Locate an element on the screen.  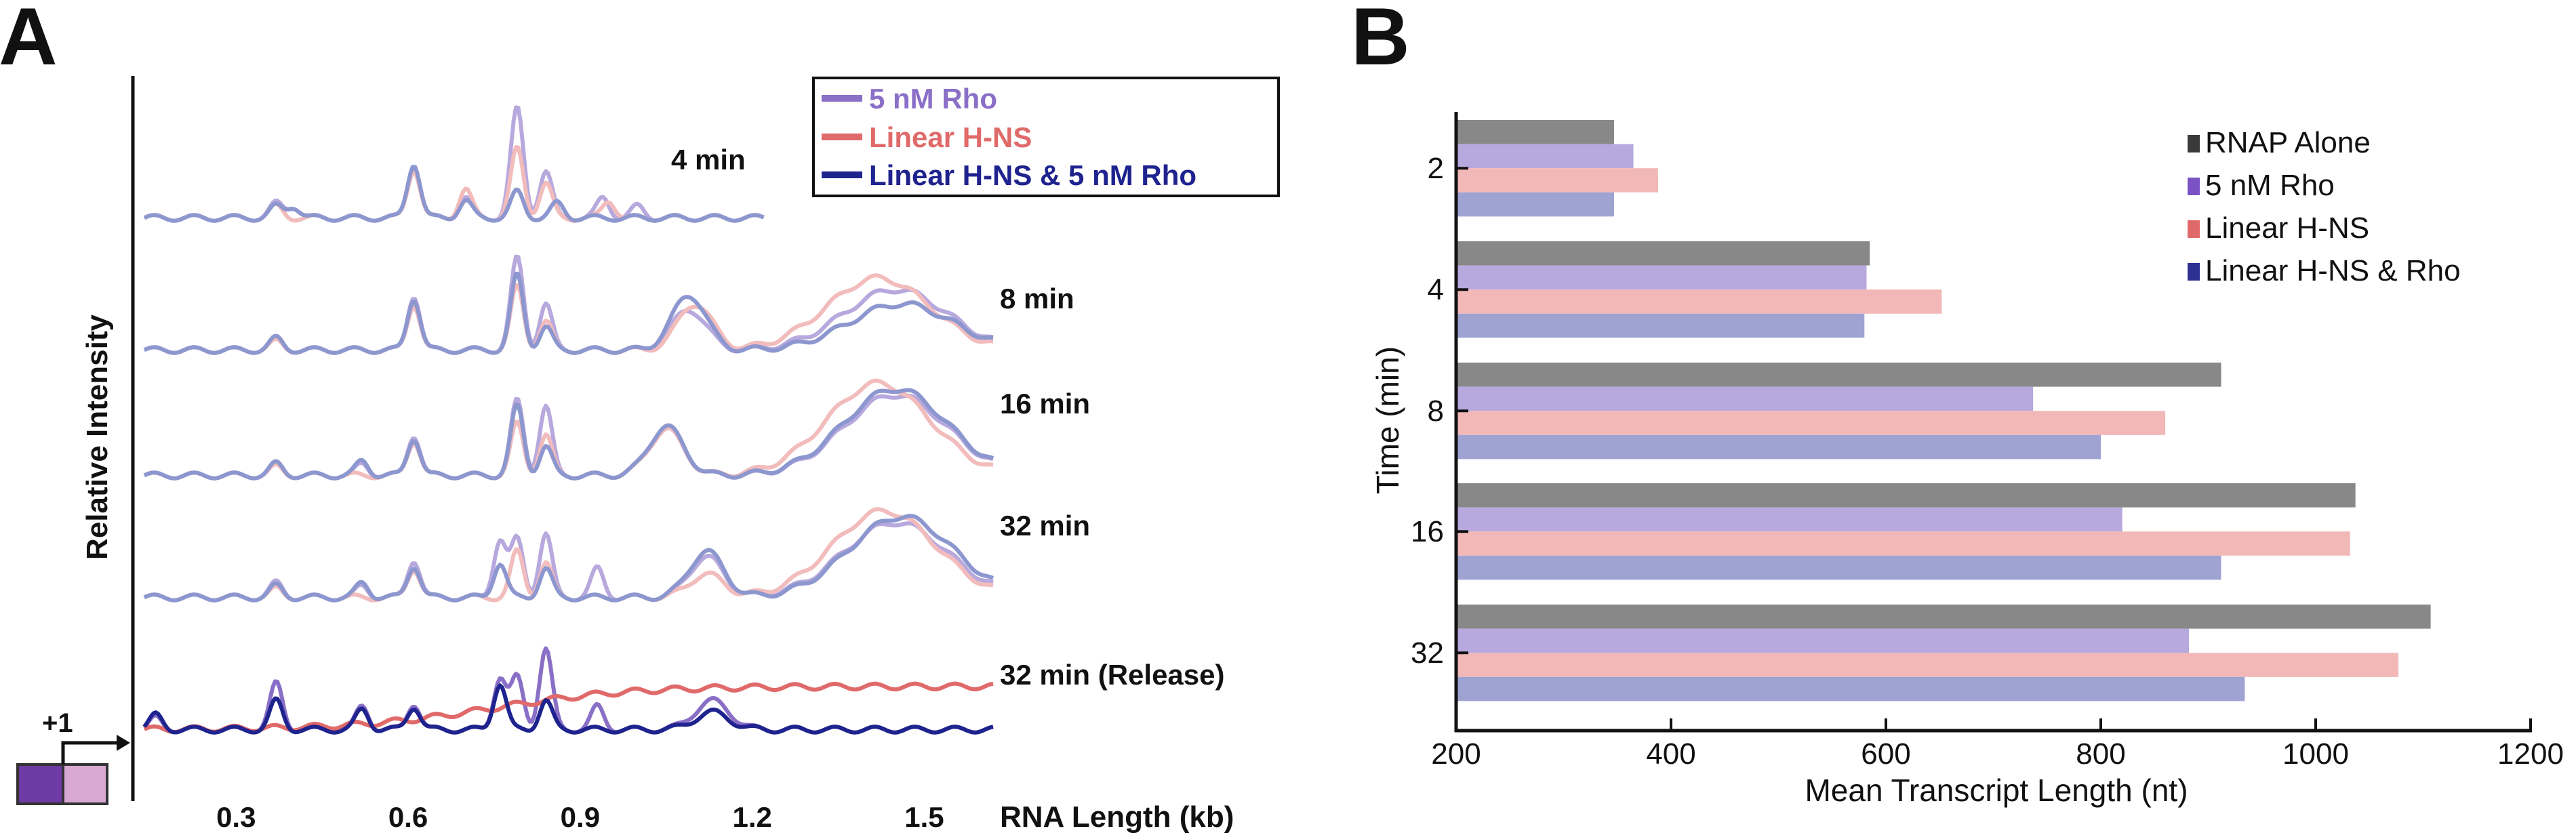
panel-b-legend-label-2: Linear H-NS is located at coordinates (2287, 228).